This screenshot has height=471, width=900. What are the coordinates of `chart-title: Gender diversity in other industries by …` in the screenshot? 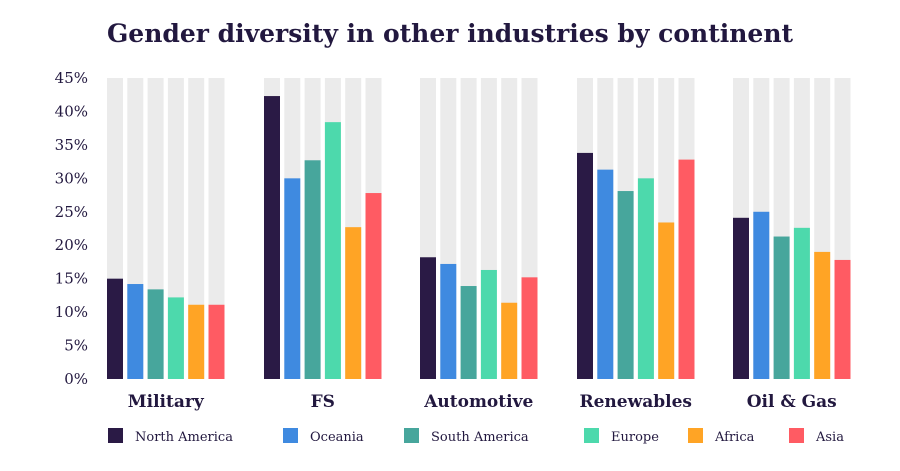 It's located at (450, 33).